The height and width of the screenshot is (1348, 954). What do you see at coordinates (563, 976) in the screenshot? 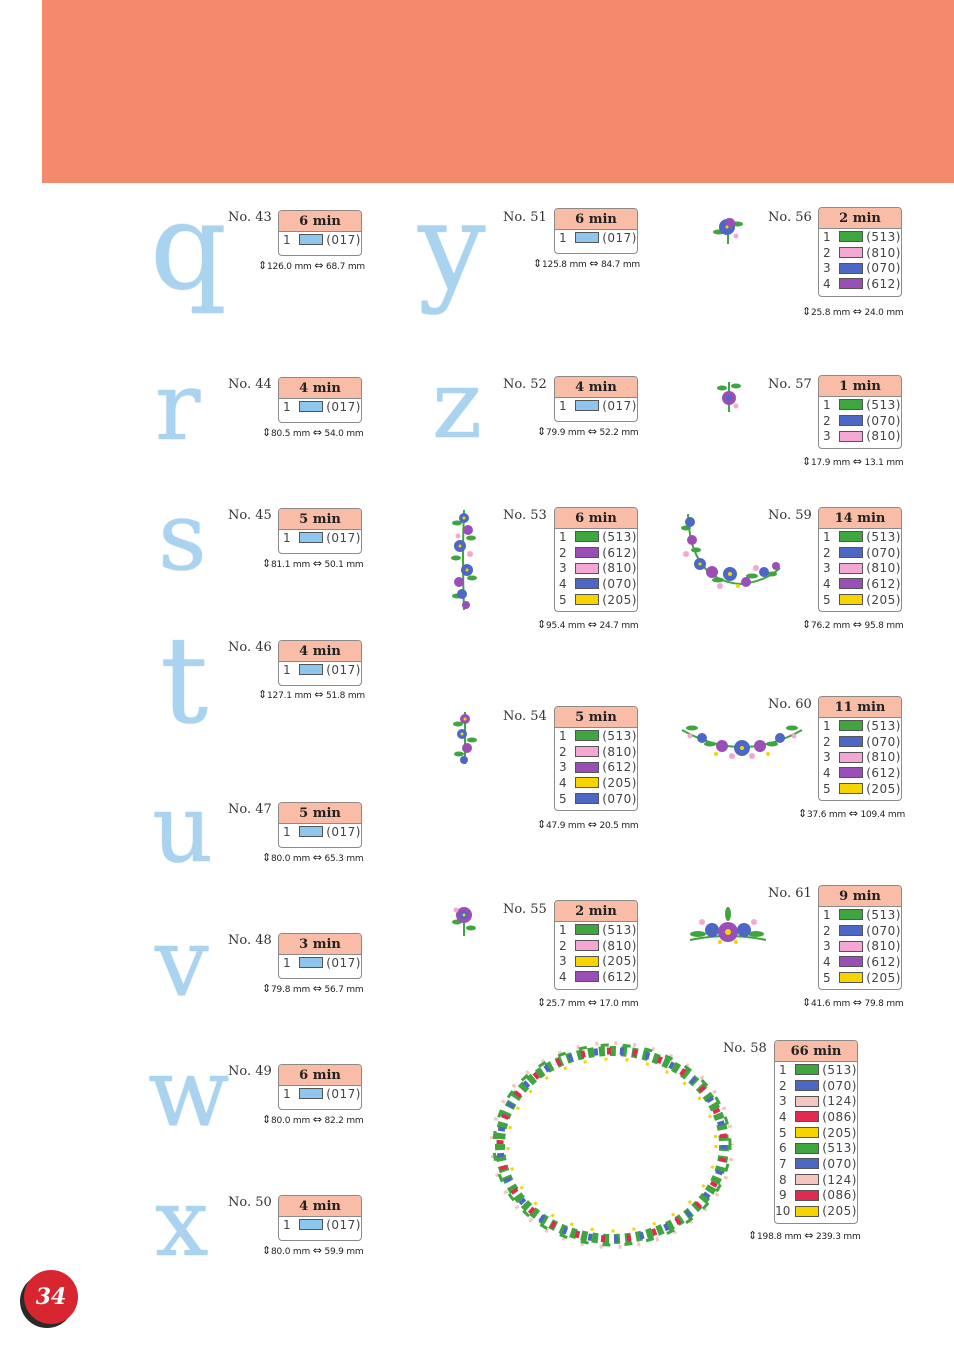
I see `thread-number: 4` at bounding box center [563, 976].